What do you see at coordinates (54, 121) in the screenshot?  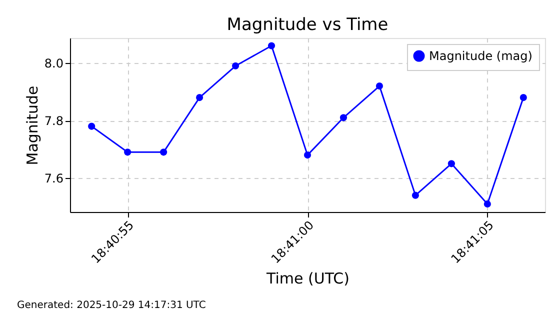 I see `y-tick-label: 7.8` at bounding box center [54, 121].